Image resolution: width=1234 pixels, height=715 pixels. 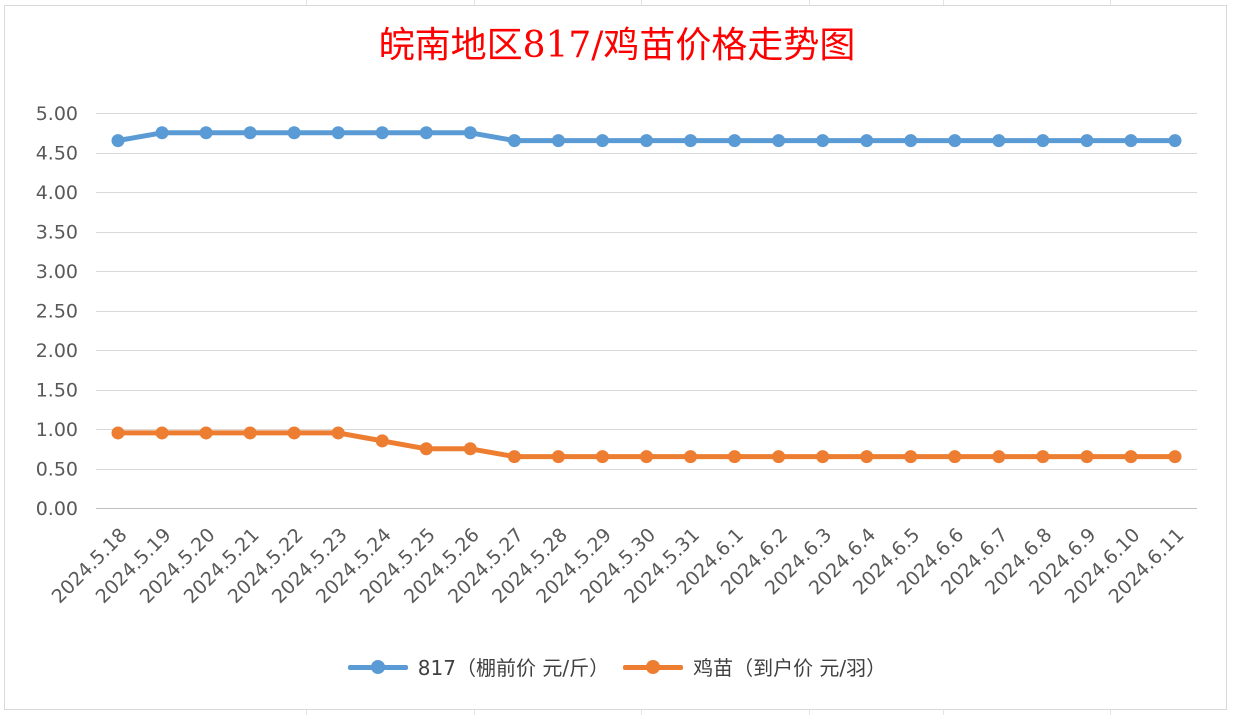 I want to click on legend-label-817: 817（棚前价 元/斤）, so click(x=513, y=668).